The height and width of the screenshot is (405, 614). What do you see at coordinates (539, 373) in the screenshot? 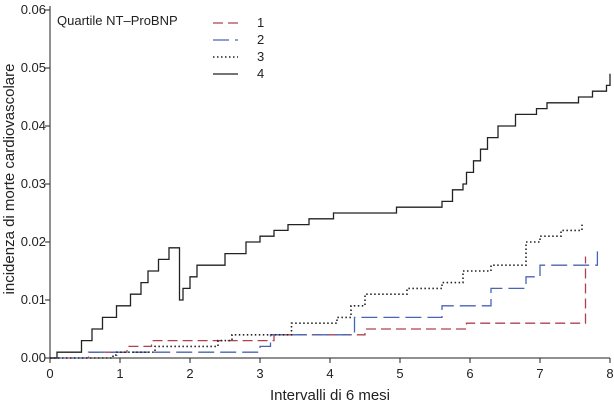
I see `x-tick-label: 7` at bounding box center [539, 373].